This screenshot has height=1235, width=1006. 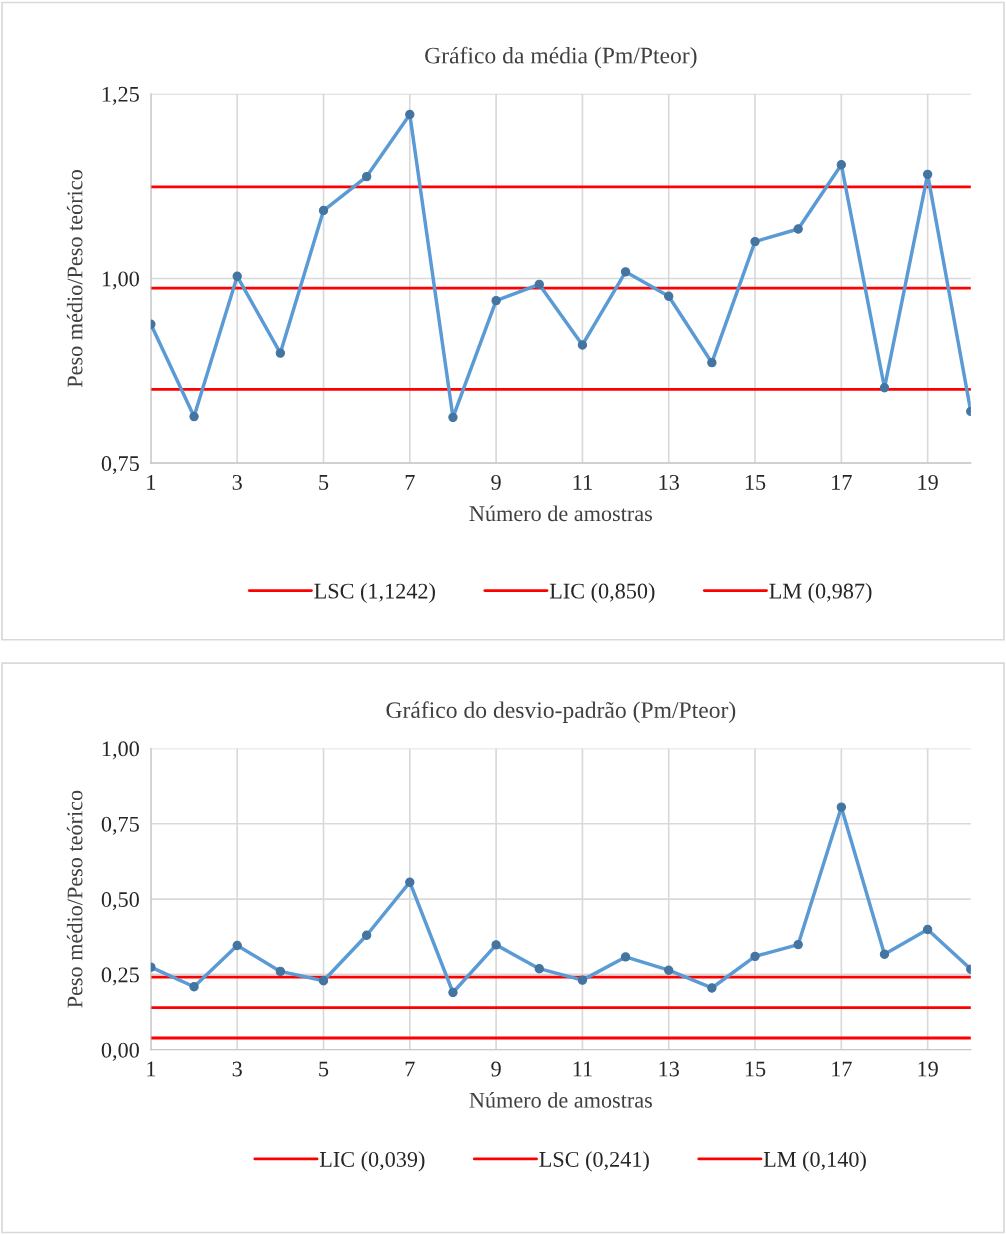 I want to click on legend-label: LSC (0,241), so click(x=594, y=1161).